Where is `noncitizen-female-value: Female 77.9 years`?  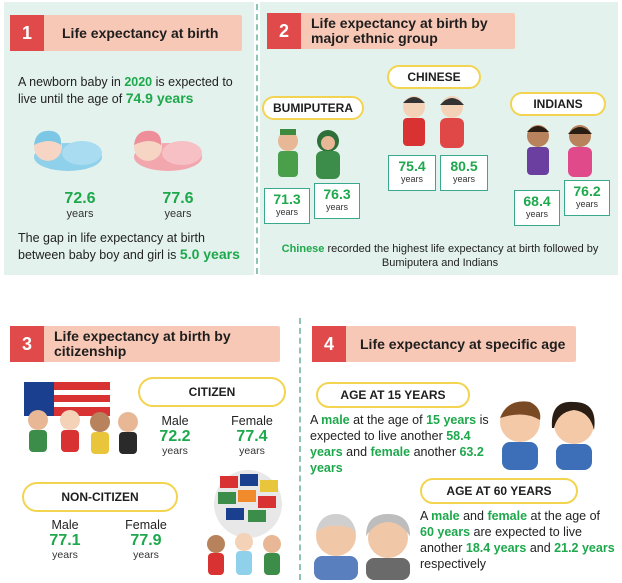 noncitizen-female-value: Female 77.9 years is located at coordinates (146, 539).